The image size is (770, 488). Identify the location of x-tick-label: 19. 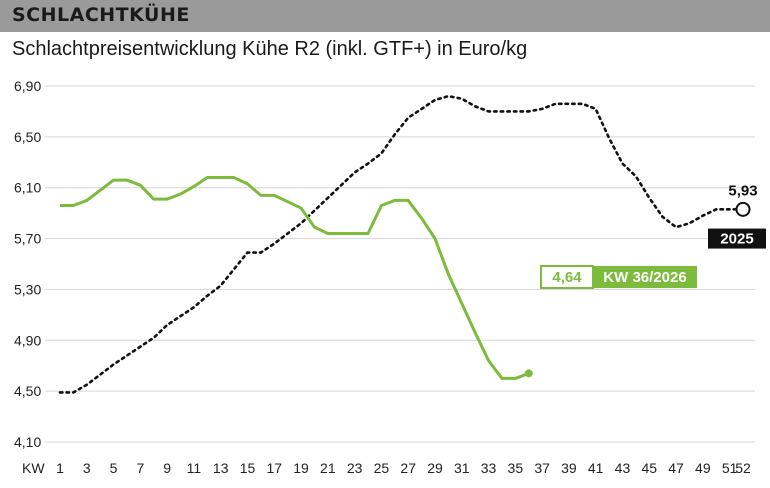
(301, 468).